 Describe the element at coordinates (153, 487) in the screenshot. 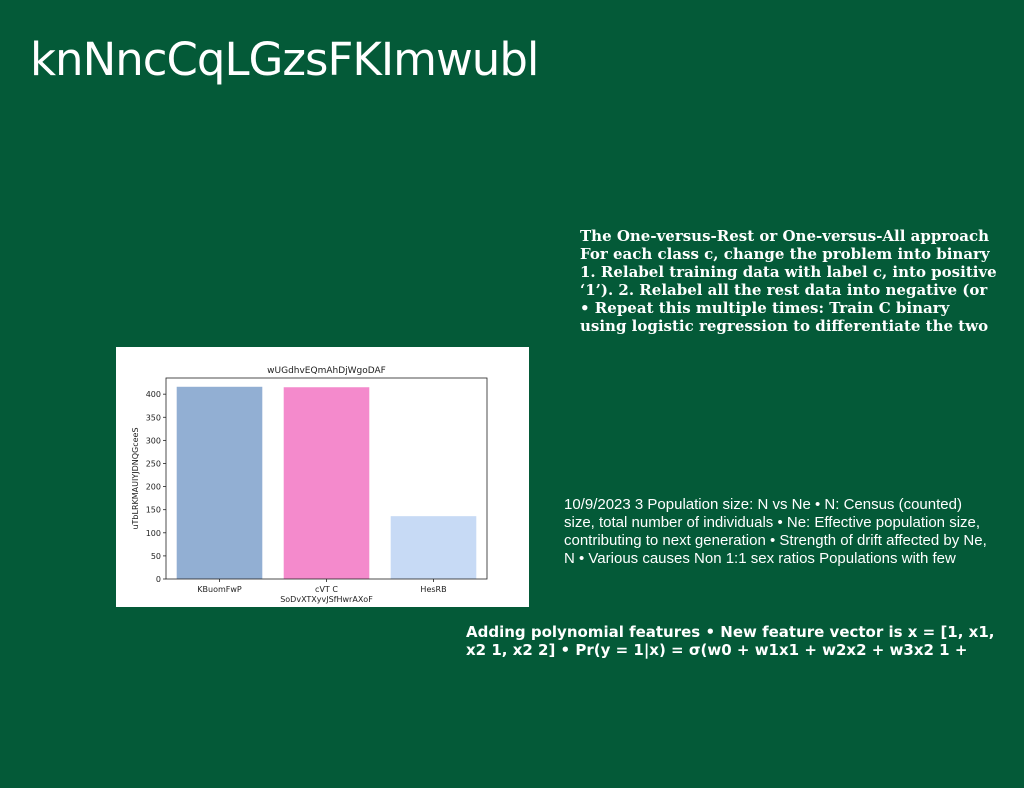

I see `y-tick-label: 200` at that location.